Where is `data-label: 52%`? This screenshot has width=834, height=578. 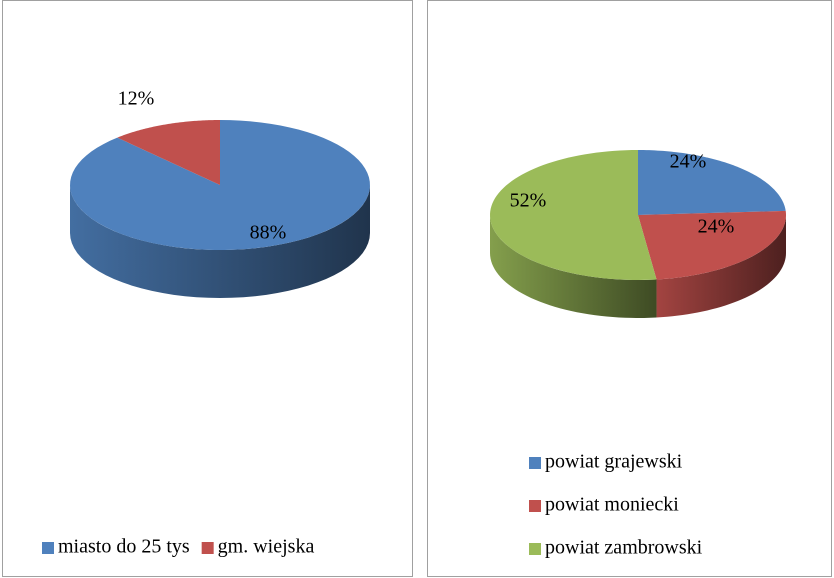 data-label: 52% is located at coordinates (528, 201).